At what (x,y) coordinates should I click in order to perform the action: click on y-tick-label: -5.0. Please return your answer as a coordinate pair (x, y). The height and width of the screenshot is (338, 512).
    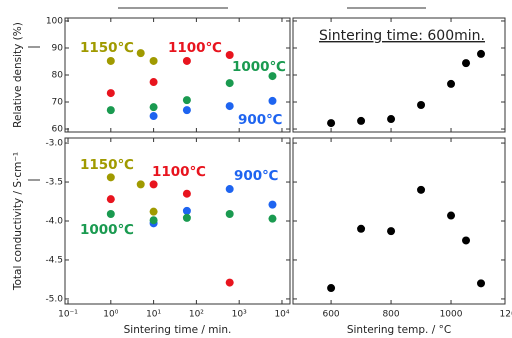
    Looking at the image, I should click on (54, 299).